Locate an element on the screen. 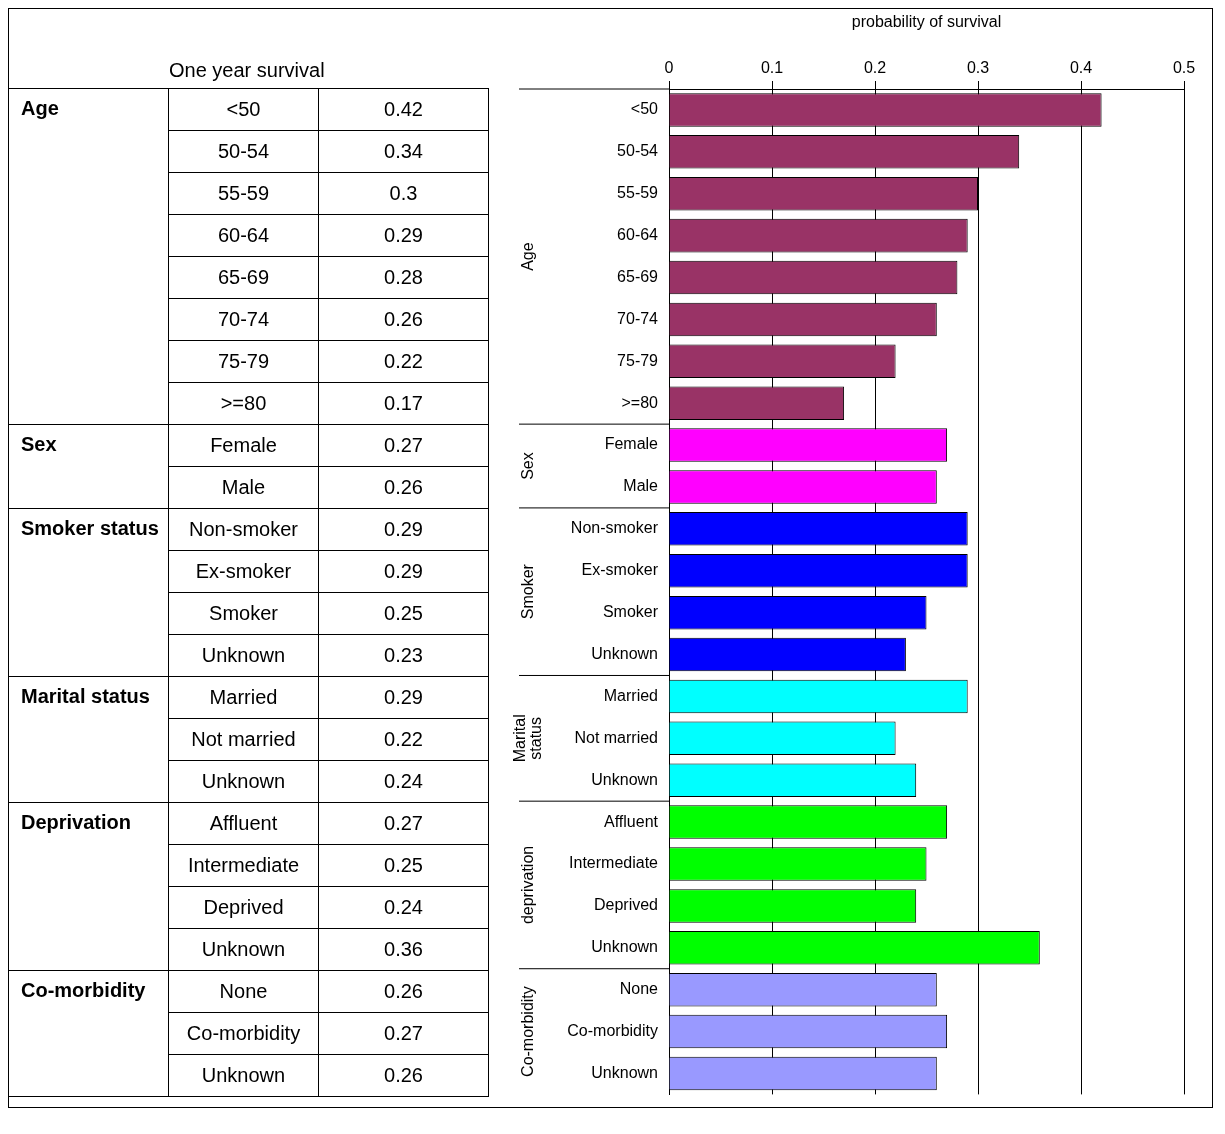 The image size is (1225, 1134). x-tick-label: 0.5 is located at coordinates (1184, 67).